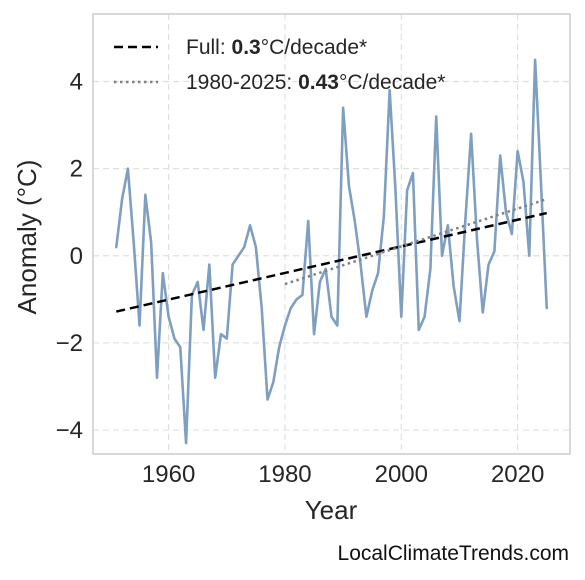 The width and height of the screenshot is (585, 580). I want to click on legend-label-1980-2025: 1980-2025: 0.43°C/decade*, so click(315, 82).